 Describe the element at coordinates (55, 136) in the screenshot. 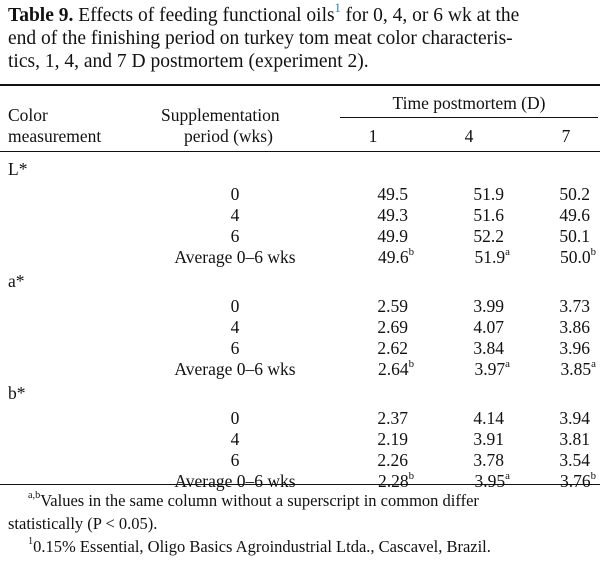

I see `header-col1-line2: measurement` at that location.